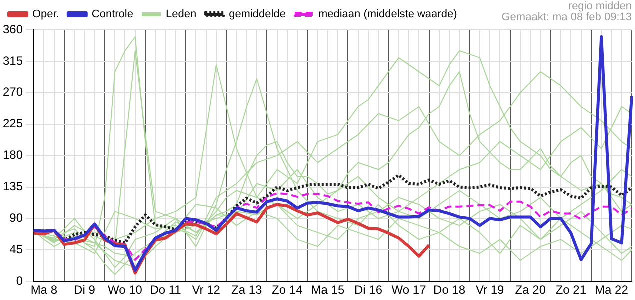 Image resolution: width=635 pixels, height=300 pixels. Describe the element at coordinates (166, 290) in the screenshot. I see `x-tick-label: Do 11` at that location.